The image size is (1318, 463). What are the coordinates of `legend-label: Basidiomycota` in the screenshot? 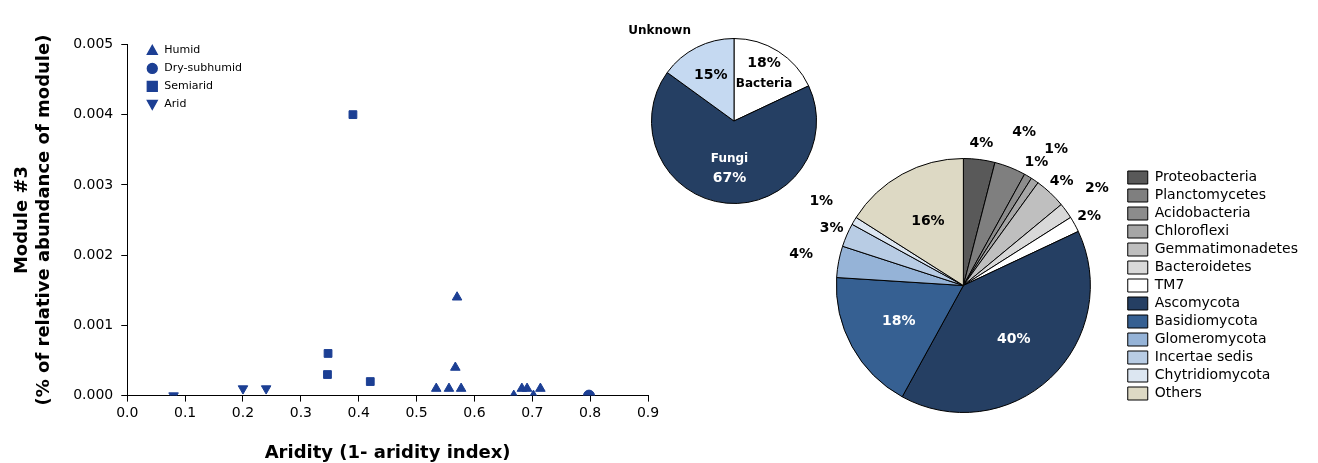 It's located at (1206, 320).